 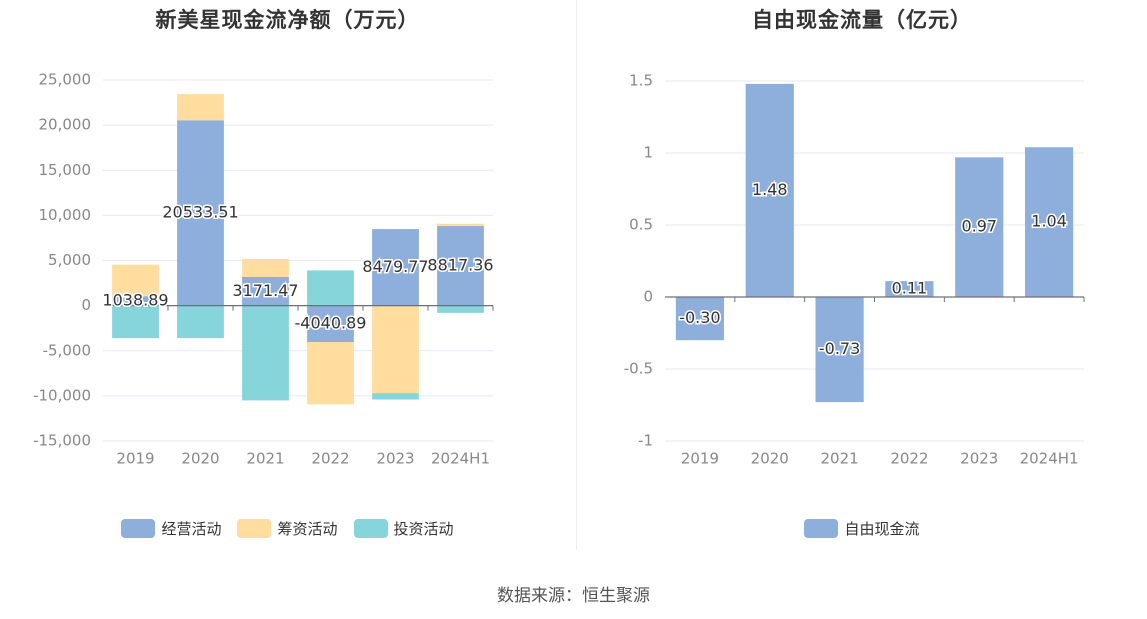 I want to click on legend-label: 经营活动, so click(x=191, y=529).